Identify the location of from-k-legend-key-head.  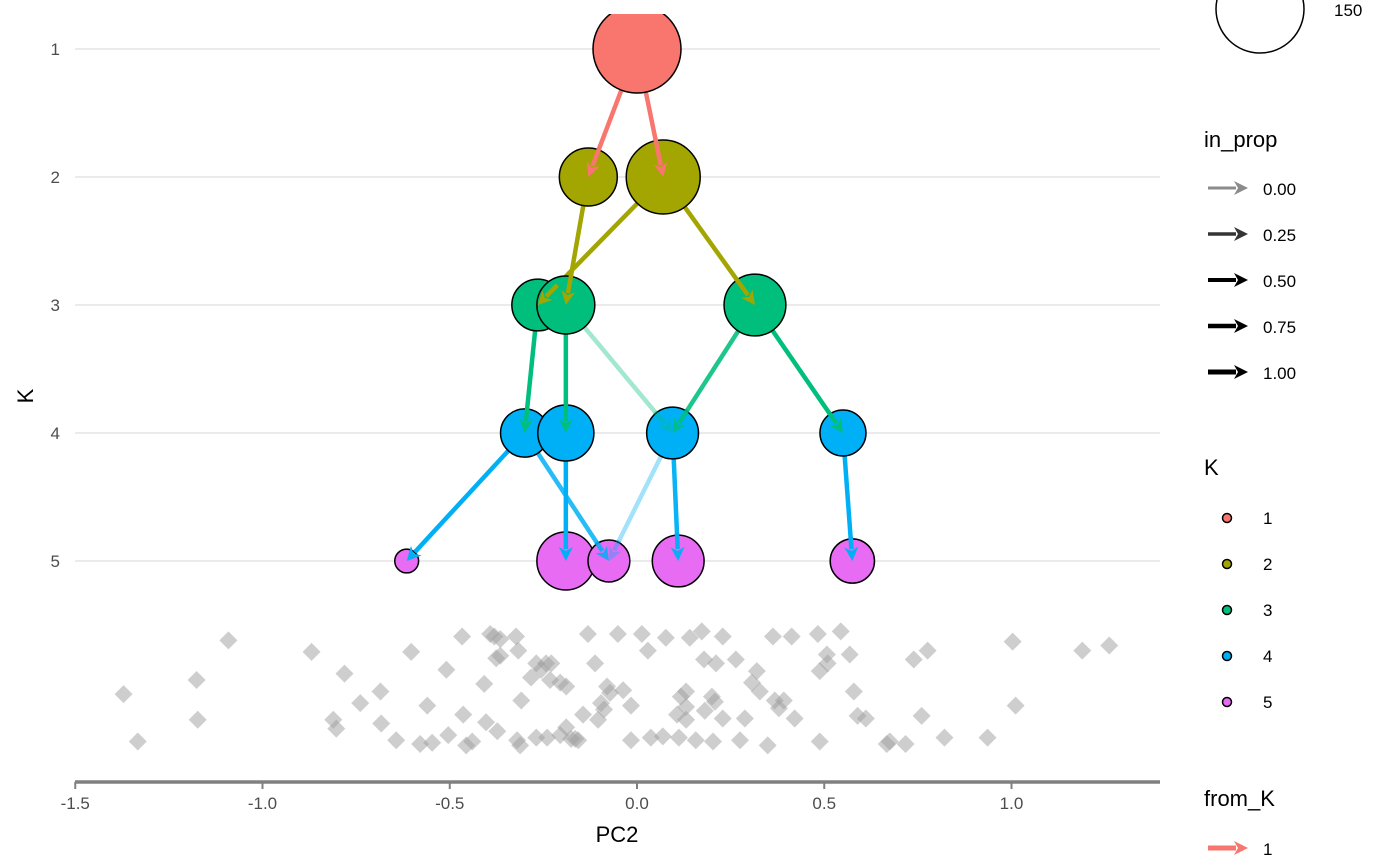
(1241, 848).